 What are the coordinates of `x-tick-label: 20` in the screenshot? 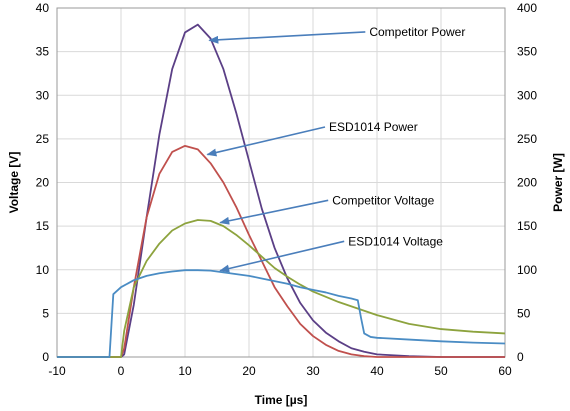 It's located at (249, 371).